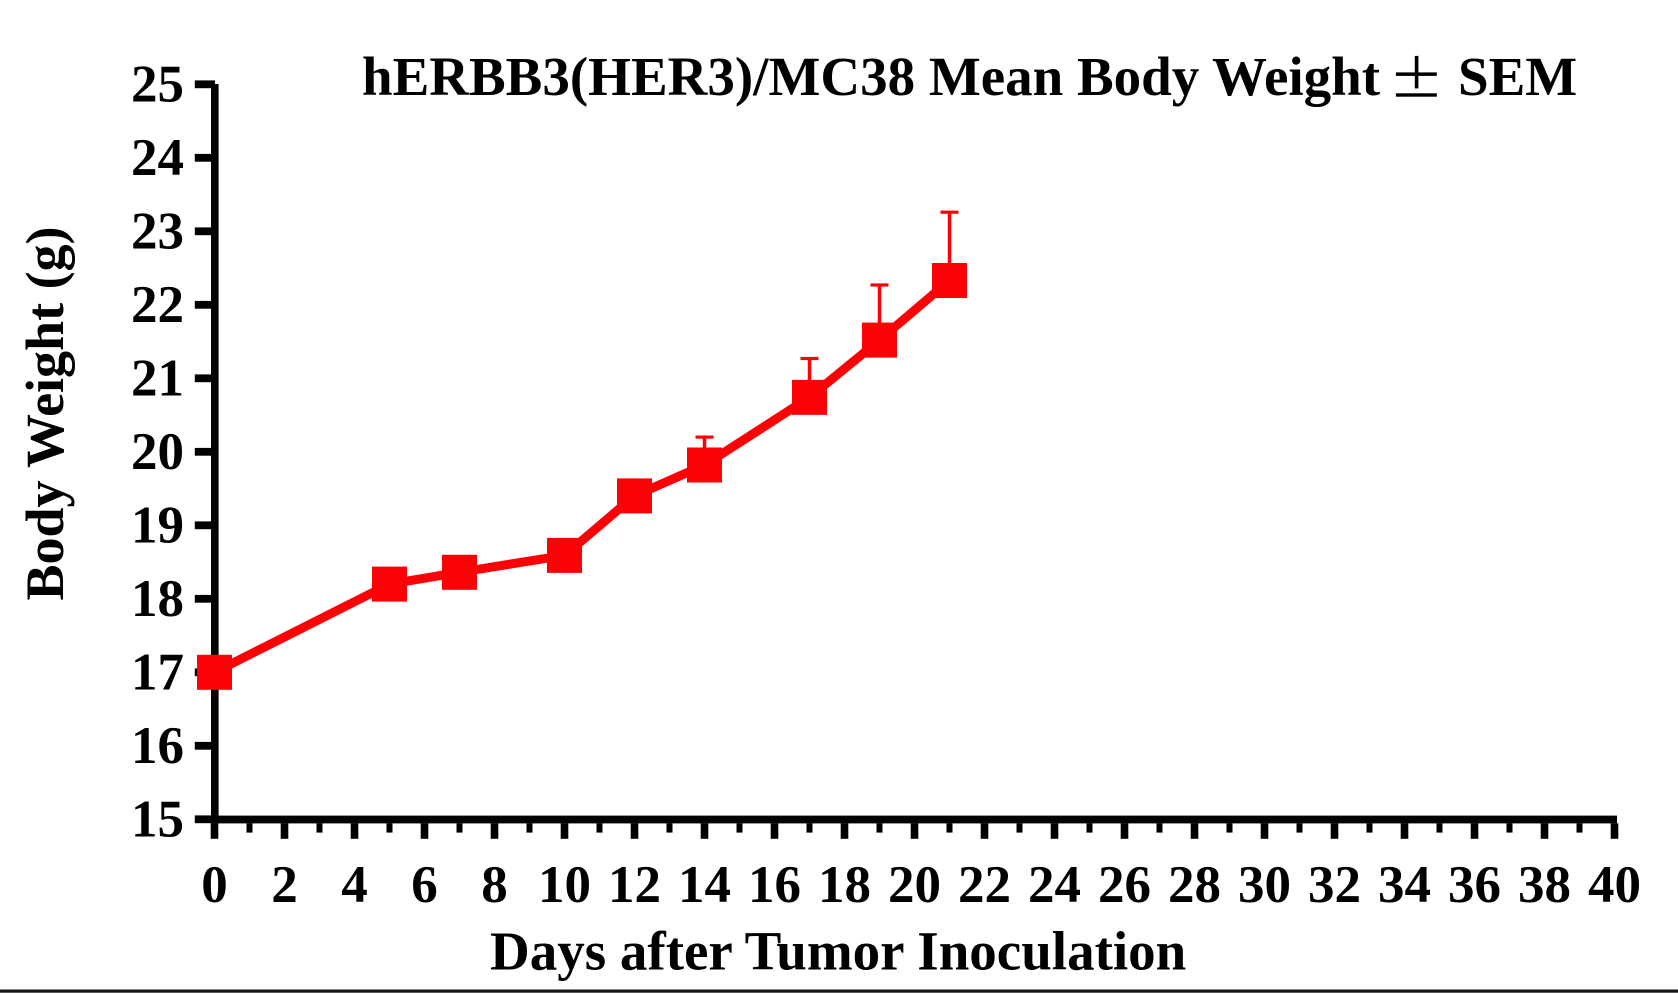  I want to click on svg-text: Days after Tumor Inoculation, so click(838, 950).